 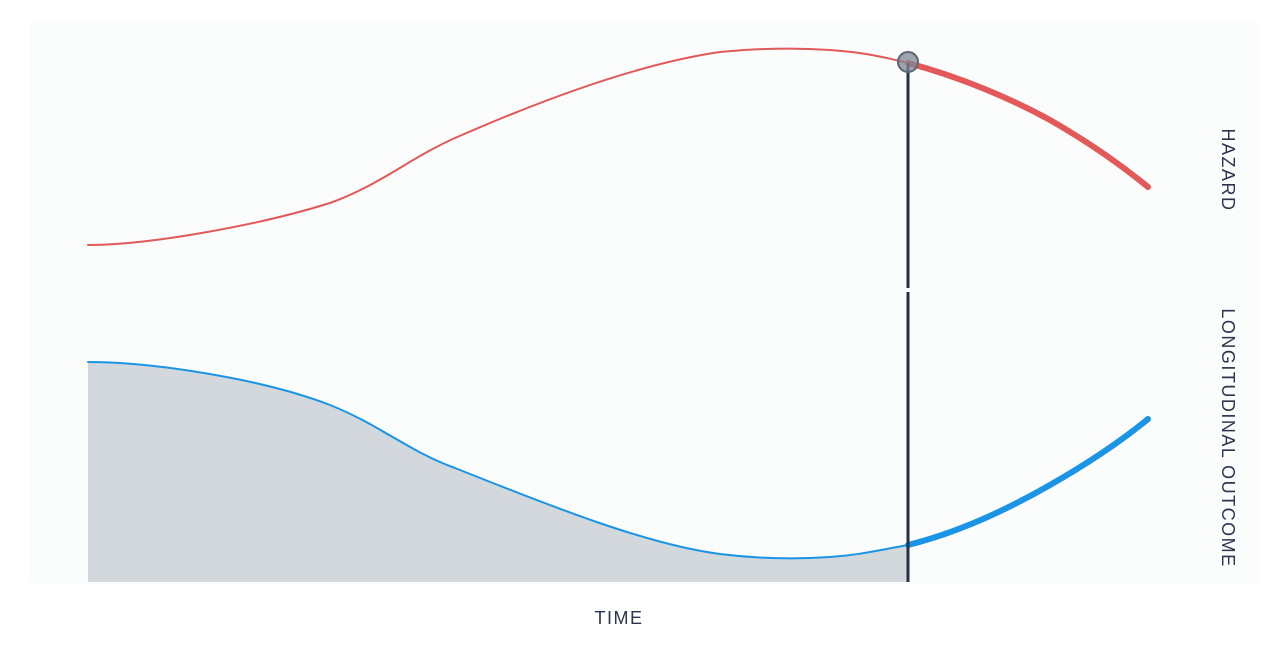 What do you see at coordinates (908, 62) in the screenshot?
I see `circle-marker-icon` at bounding box center [908, 62].